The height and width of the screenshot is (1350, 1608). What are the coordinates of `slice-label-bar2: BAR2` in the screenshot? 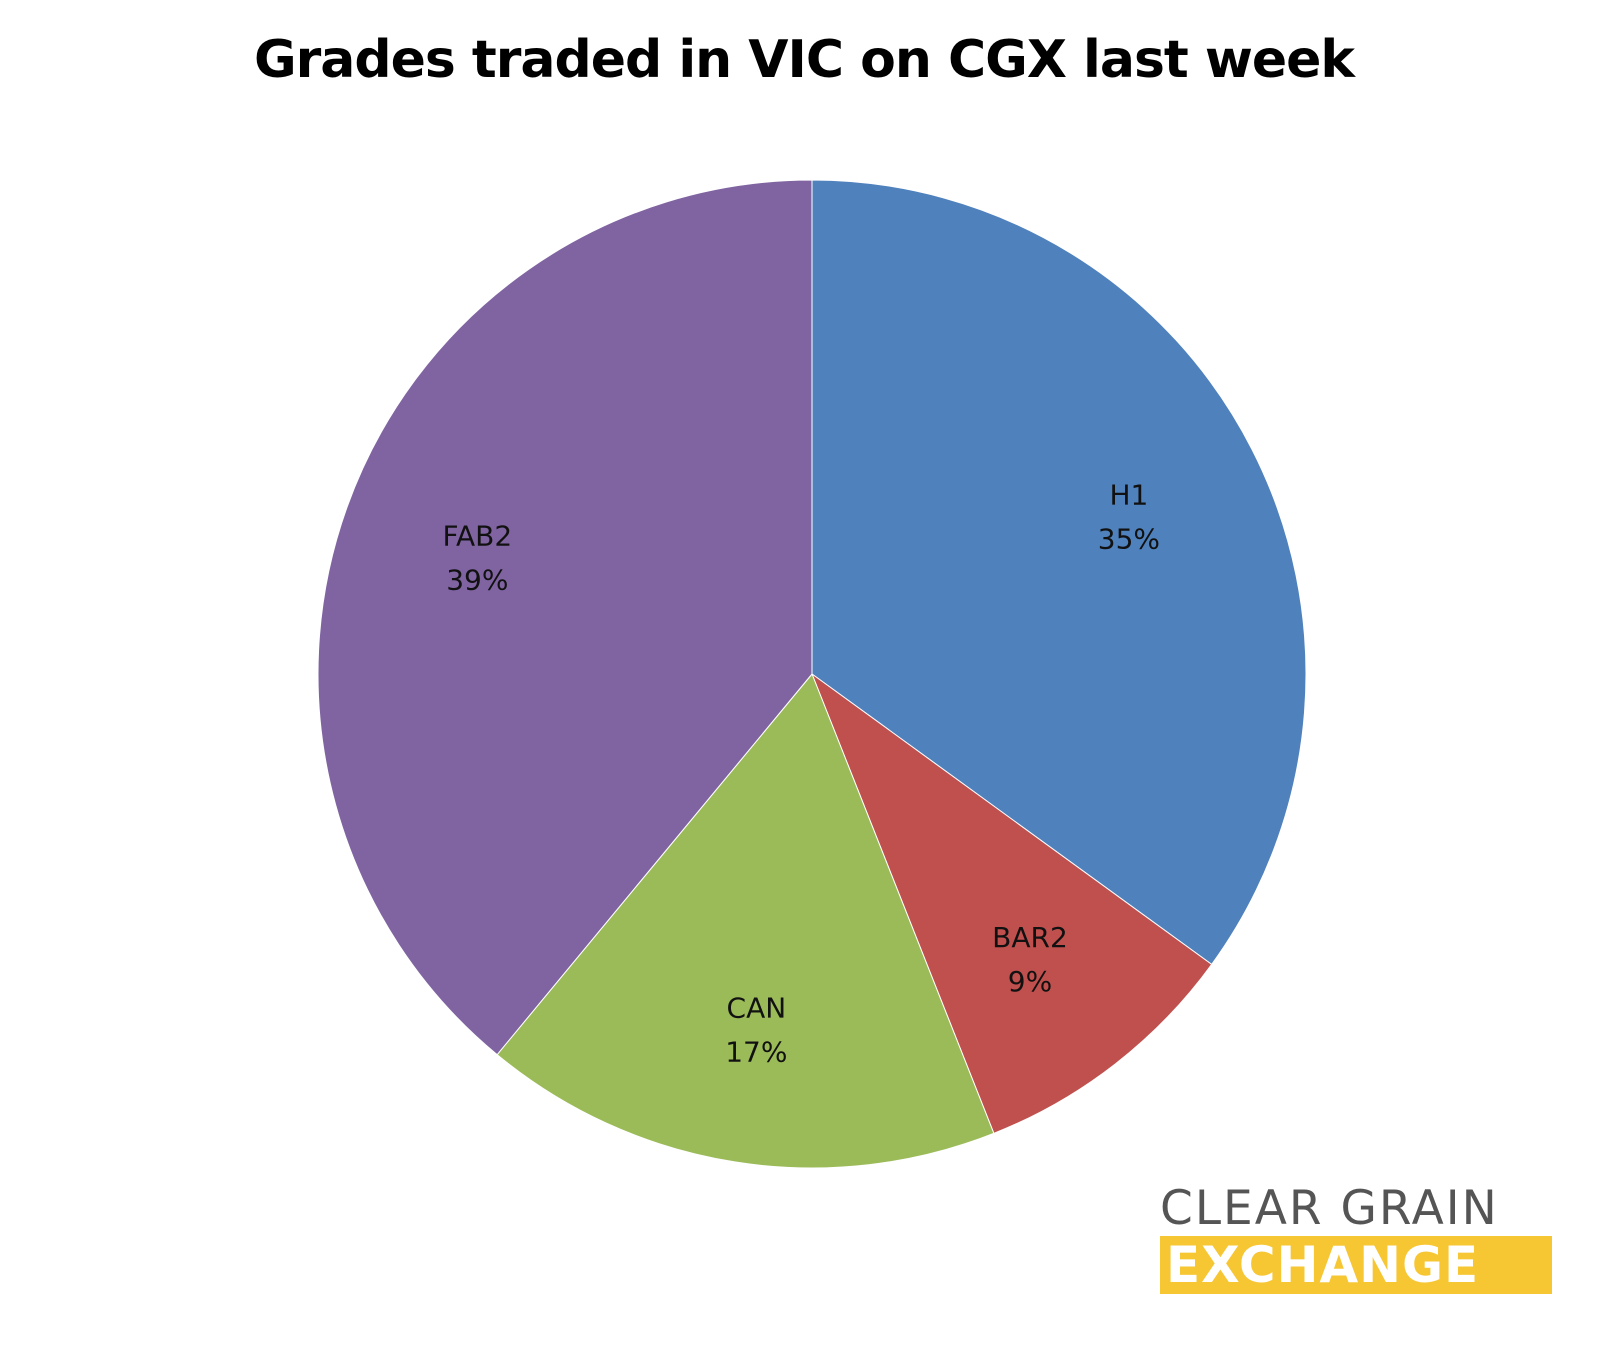 It's located at (1030, 937).